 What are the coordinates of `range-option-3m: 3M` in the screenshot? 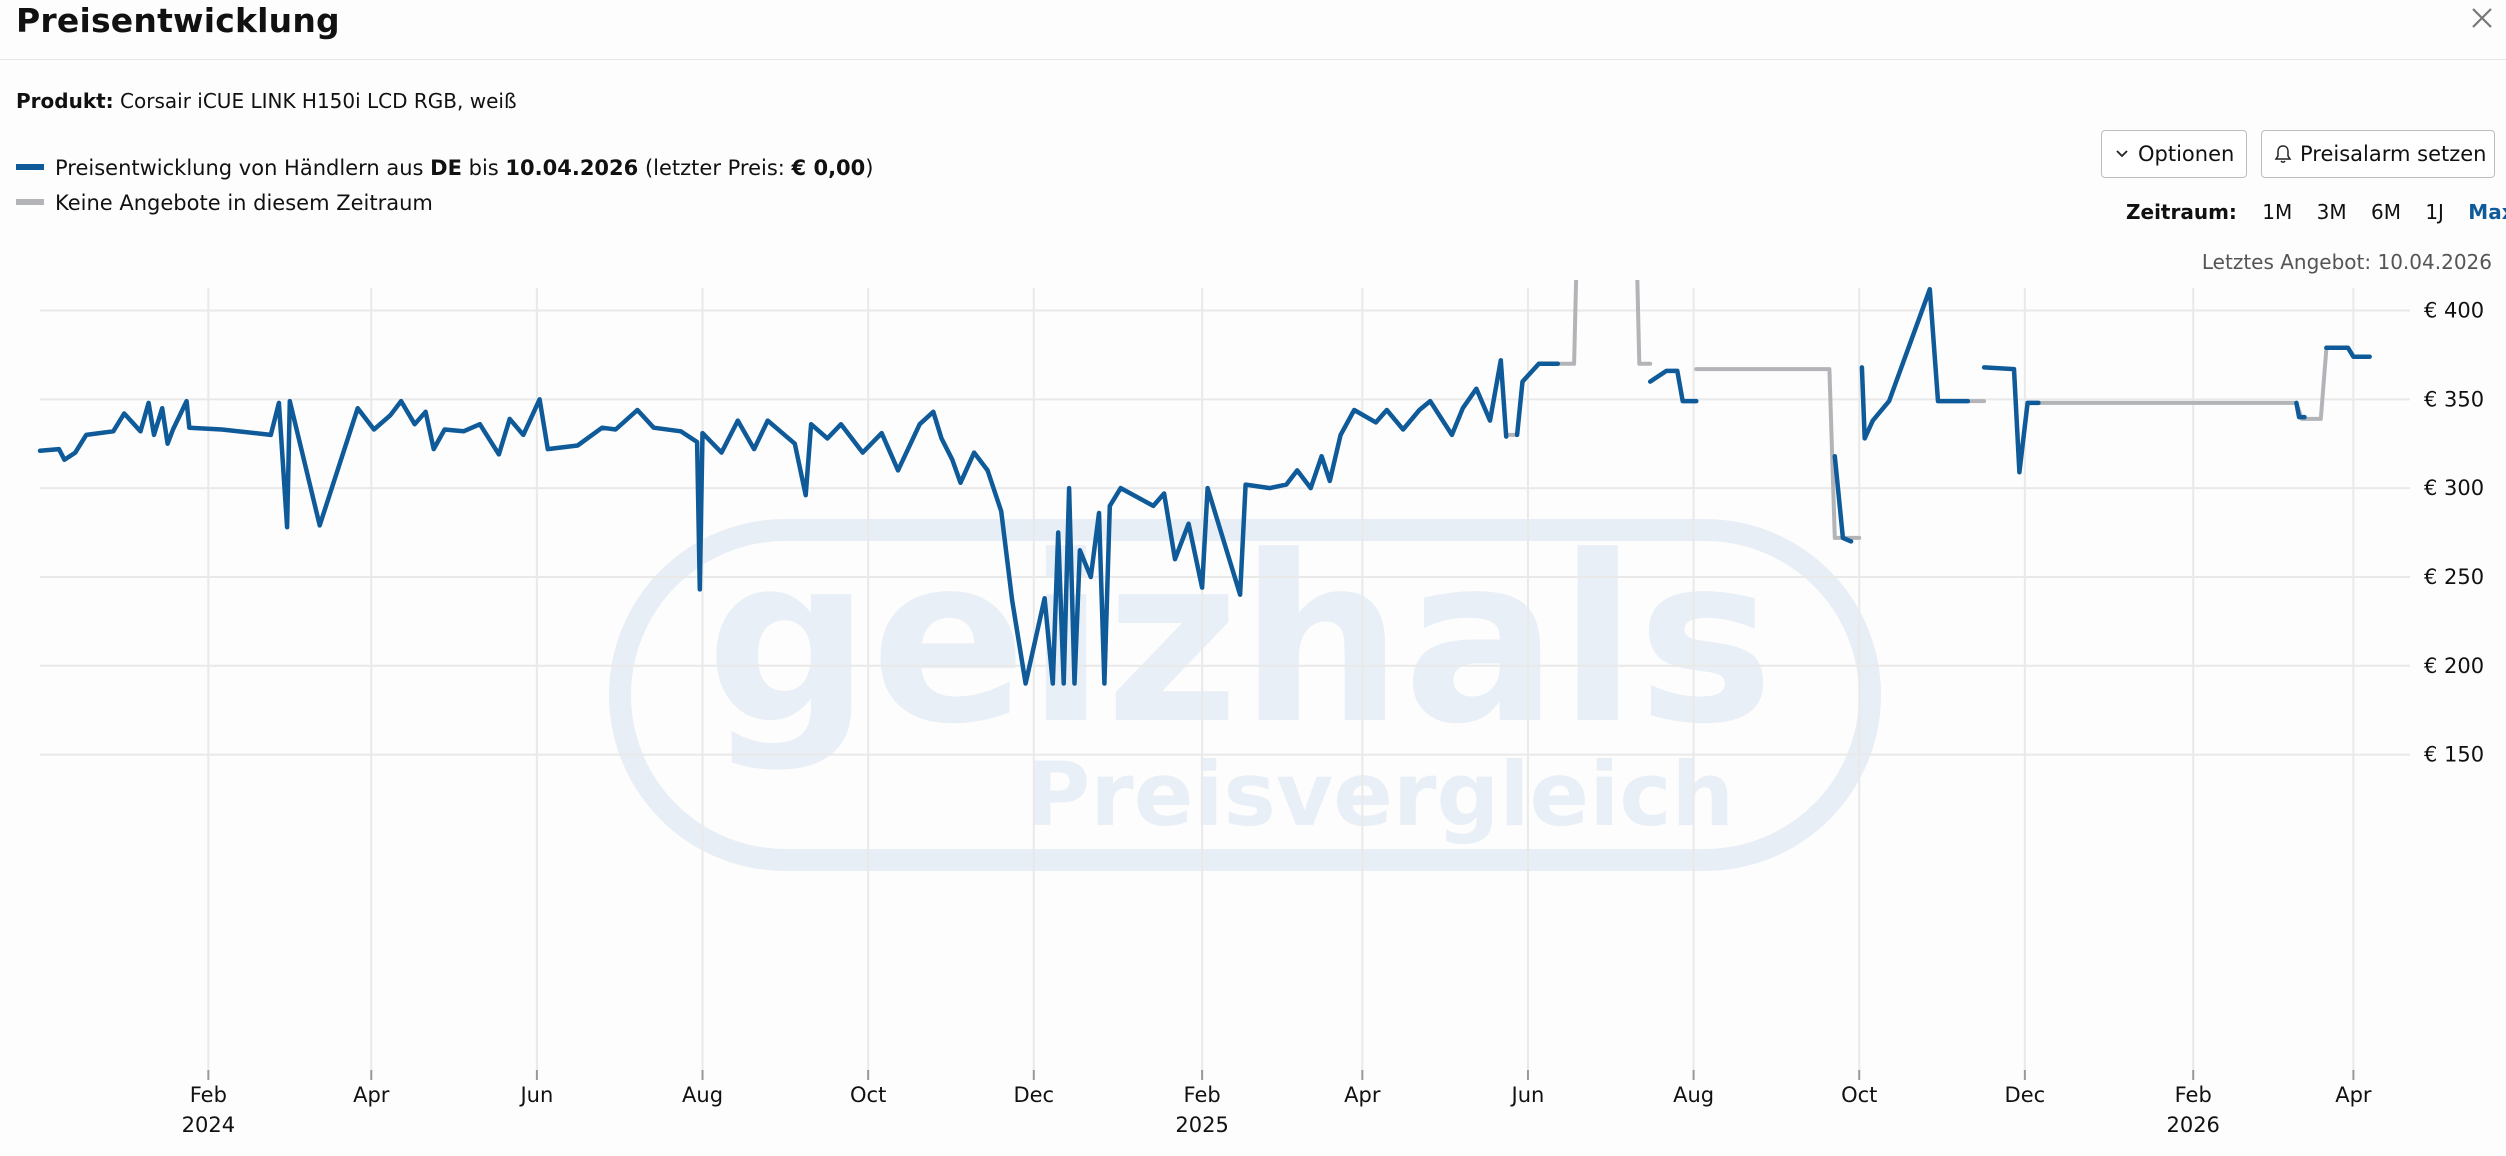 It's located at (2331, 212).